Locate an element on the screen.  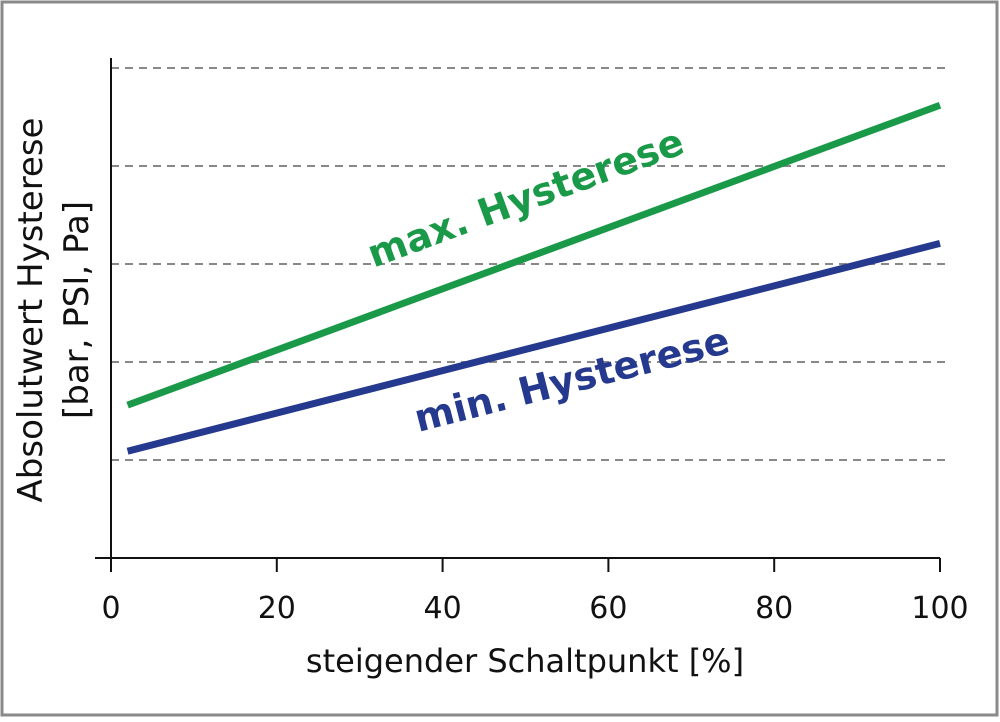
x-tick-label: 100 is located at coordinates (939, 608).